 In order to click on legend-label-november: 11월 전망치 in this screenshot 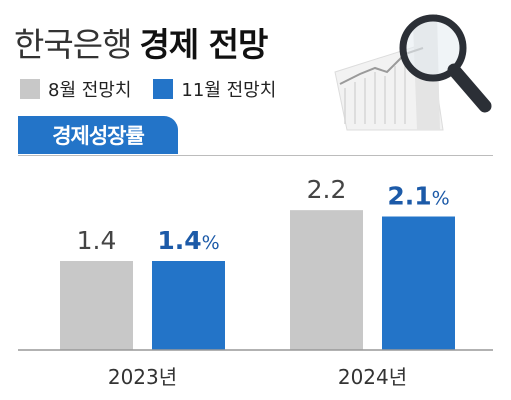, I will do `click(229, 90)`.